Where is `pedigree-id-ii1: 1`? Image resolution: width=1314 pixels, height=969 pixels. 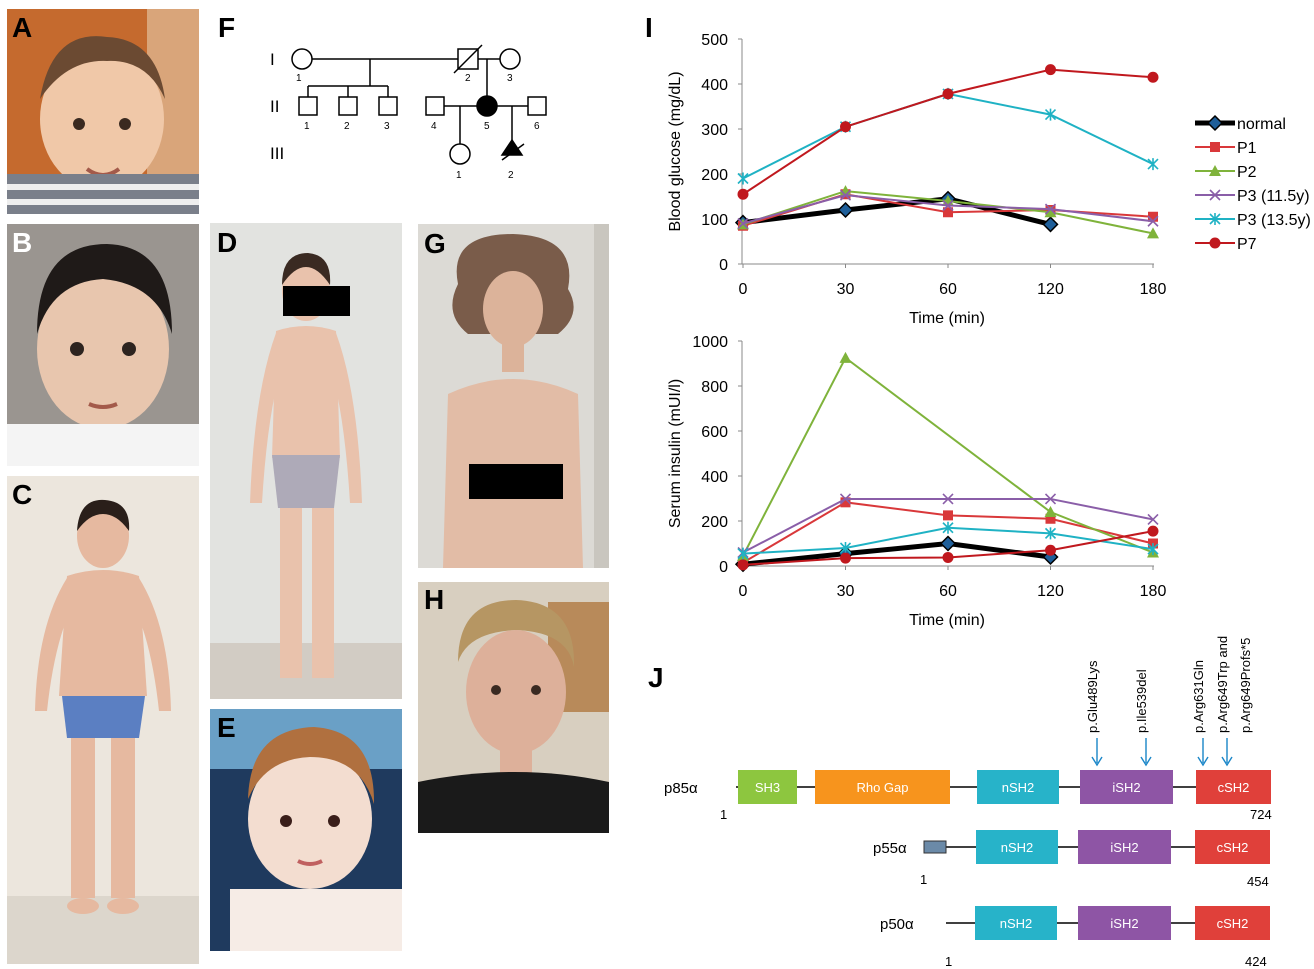
pedigree-id-ii1: 1 is located at coordinates (307, 126).